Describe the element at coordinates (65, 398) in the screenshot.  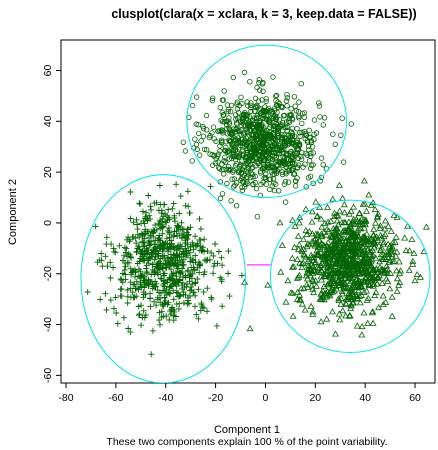
I see `x-tick-label: -80` at that location.